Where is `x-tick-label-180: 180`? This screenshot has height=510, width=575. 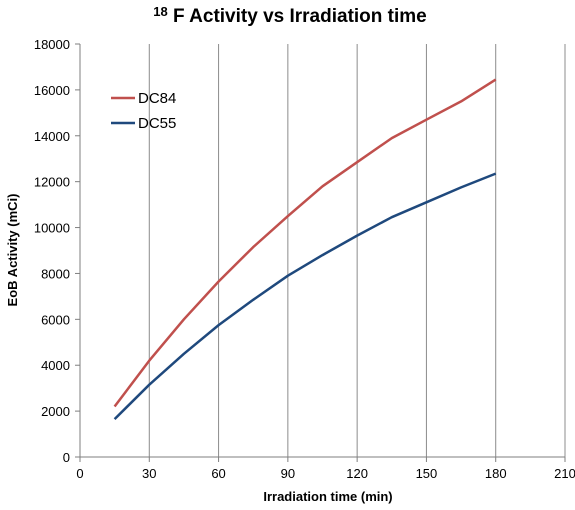 x-tick-label-180: 180 is located at coordinates (496, 473).